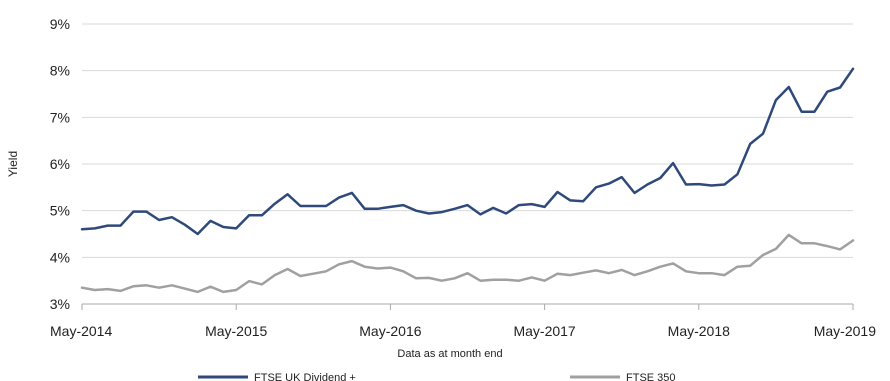 The width and height of the screenshot is (890, 381). What do you see at coordinates (60, 24) in the screenshot?
I see `y-tick-label: 9%` at bounding box center [60, 24].